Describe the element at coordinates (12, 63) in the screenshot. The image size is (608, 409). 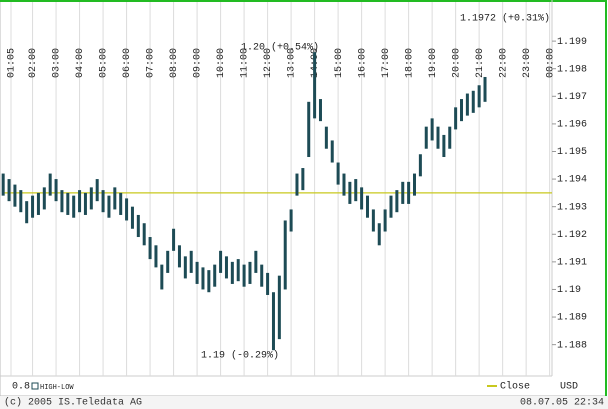
I see `x-tick-label: 01:05` at that location.